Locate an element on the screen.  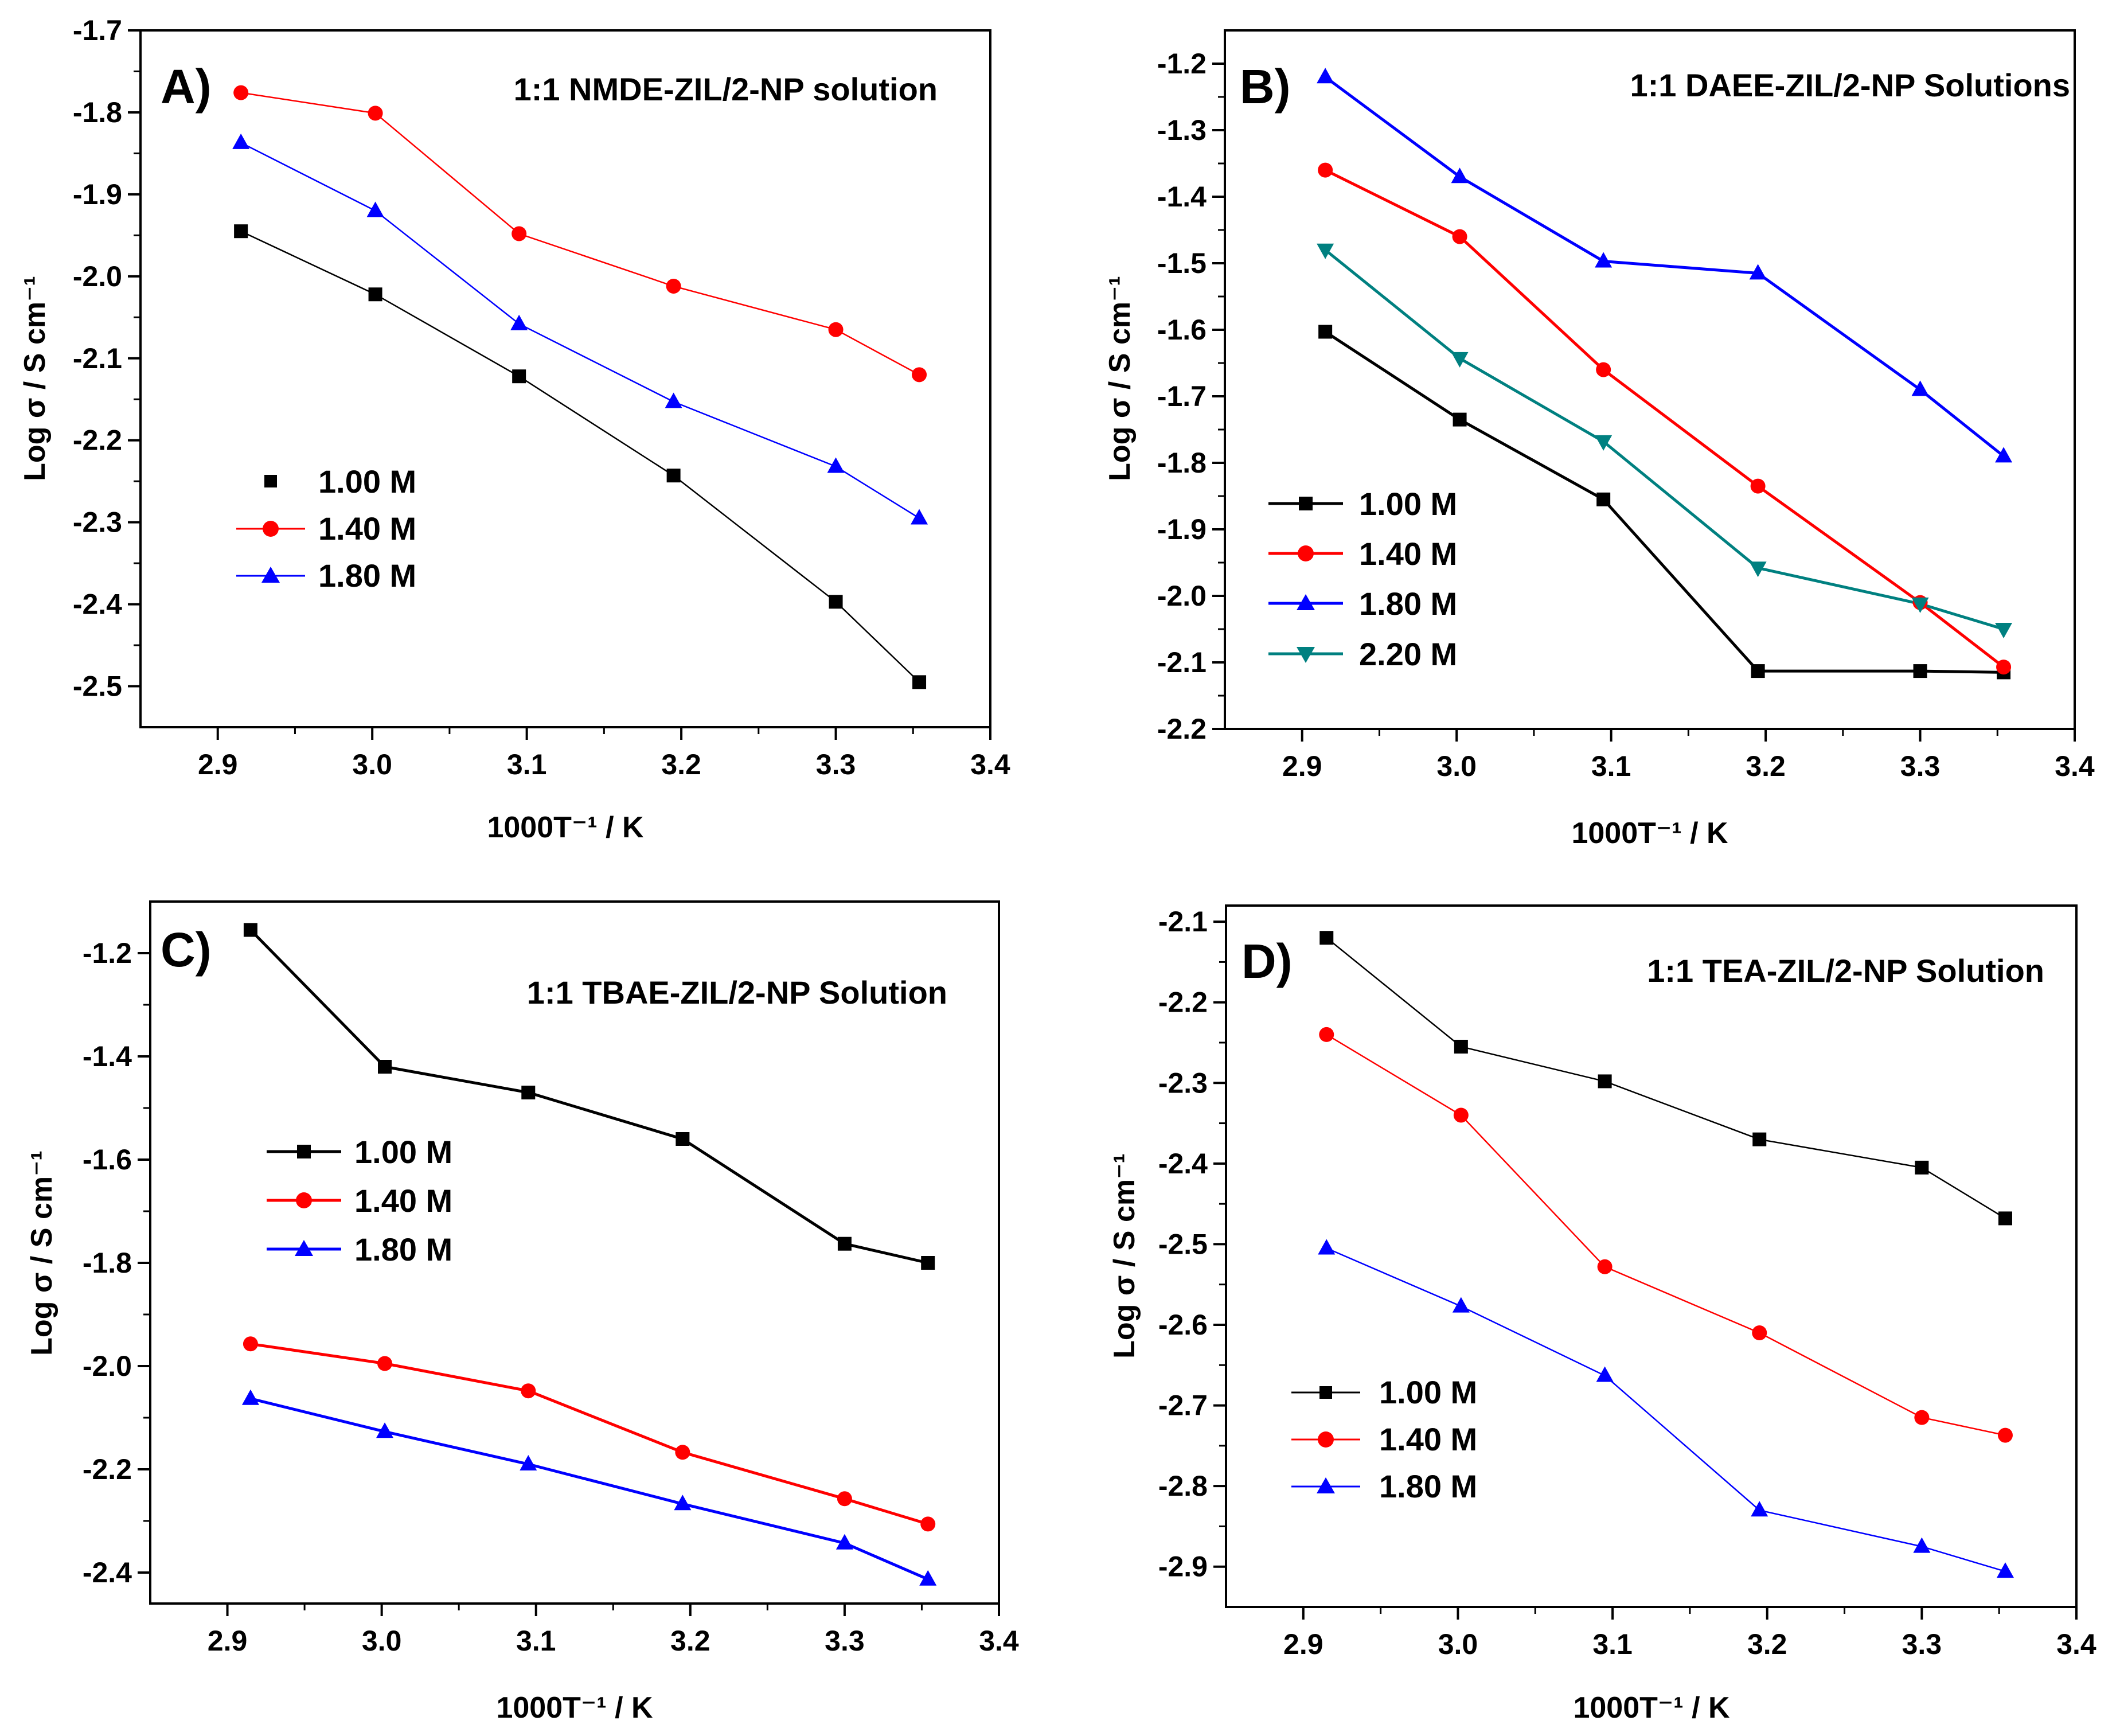
y-tick-label: -1.4 is located at coordinates (1182, 197).